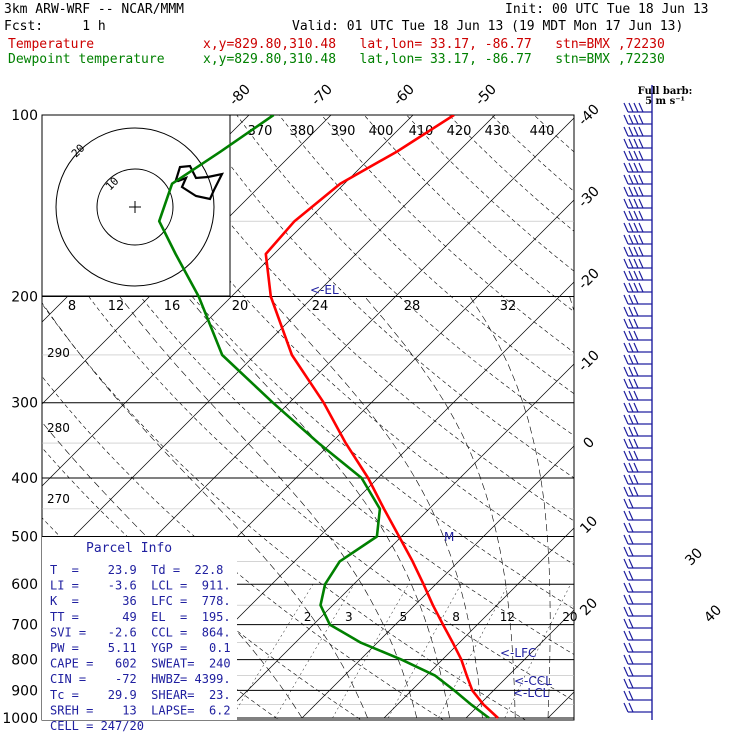  Describe the element at coordinates (589, 607) in the screenshot. I see `isotherm-label: 20` at that location.